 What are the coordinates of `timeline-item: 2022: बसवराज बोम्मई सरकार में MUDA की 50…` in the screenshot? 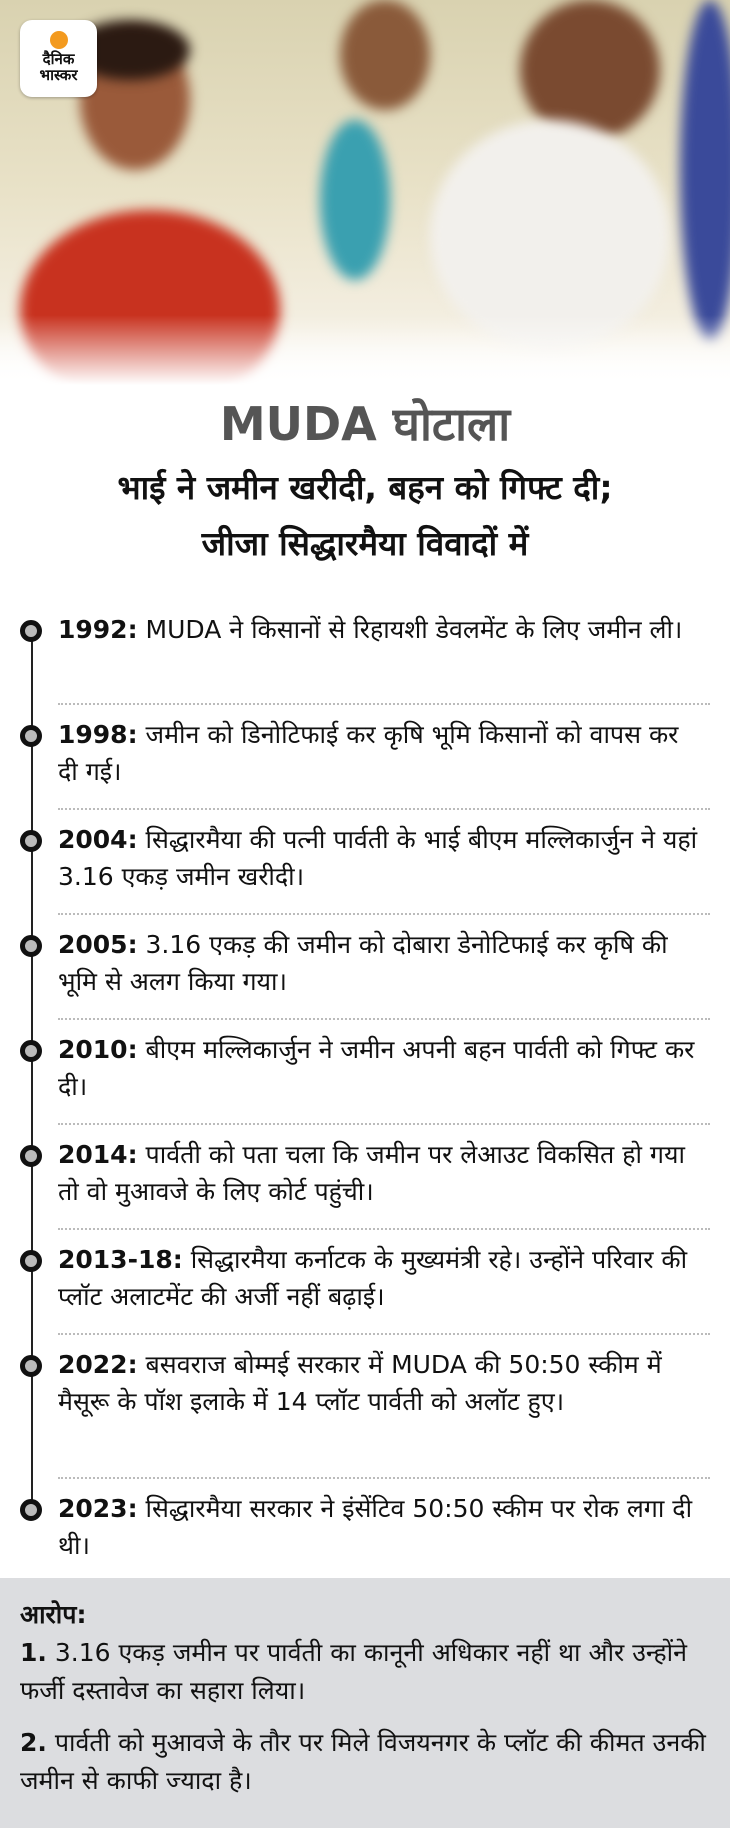 It's located at (359, 1383).